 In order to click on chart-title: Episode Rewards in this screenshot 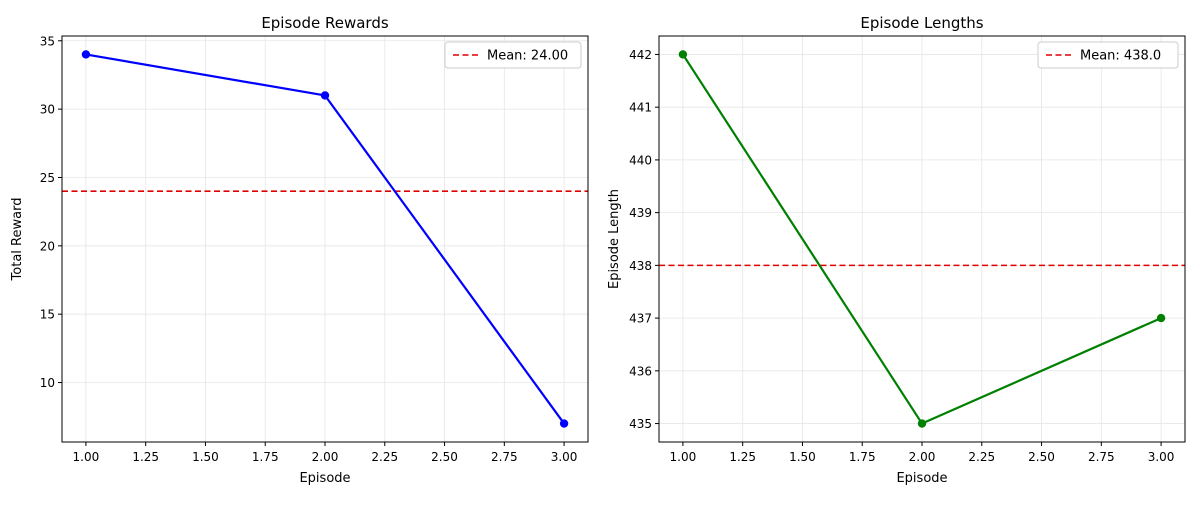, I will do `click(325, 23)`.